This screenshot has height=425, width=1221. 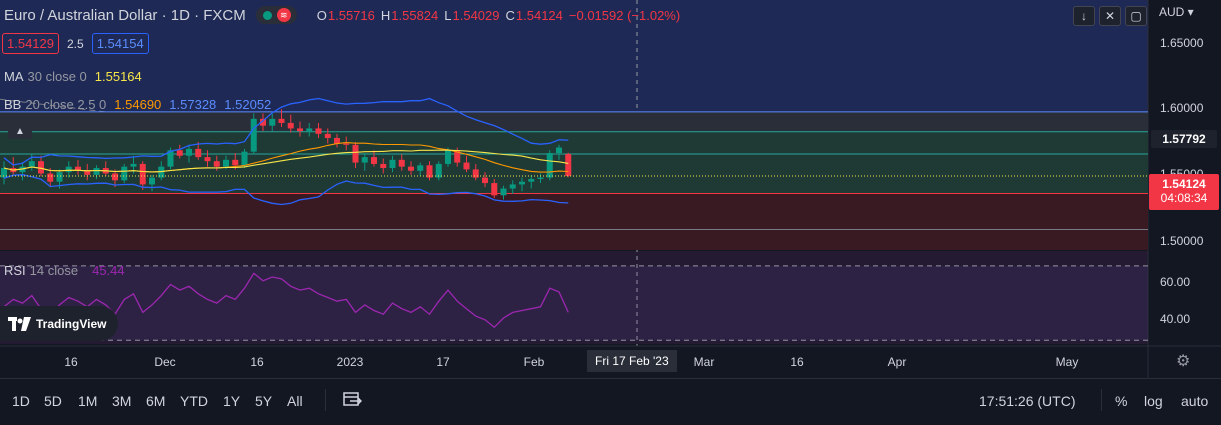 I want to click on time-axis-label: Apr, so click(x=897, y=362).